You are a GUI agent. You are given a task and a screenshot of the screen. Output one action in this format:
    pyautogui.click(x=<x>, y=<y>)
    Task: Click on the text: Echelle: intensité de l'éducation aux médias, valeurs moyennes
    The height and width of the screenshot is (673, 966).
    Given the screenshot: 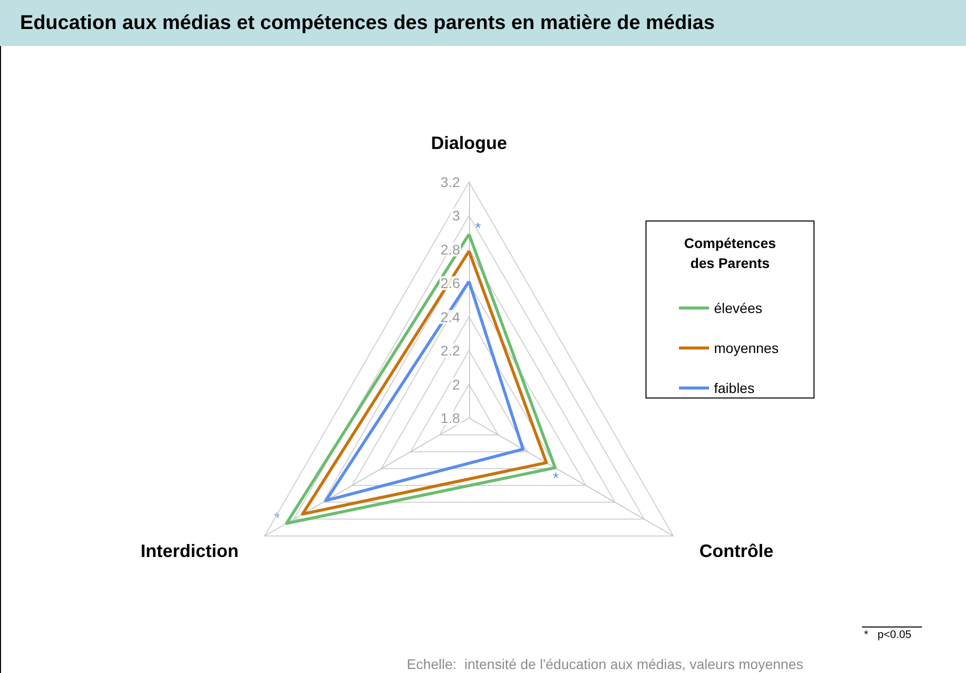 What is the action you would take?
    pyautogui.click(x=605, y=664)
    